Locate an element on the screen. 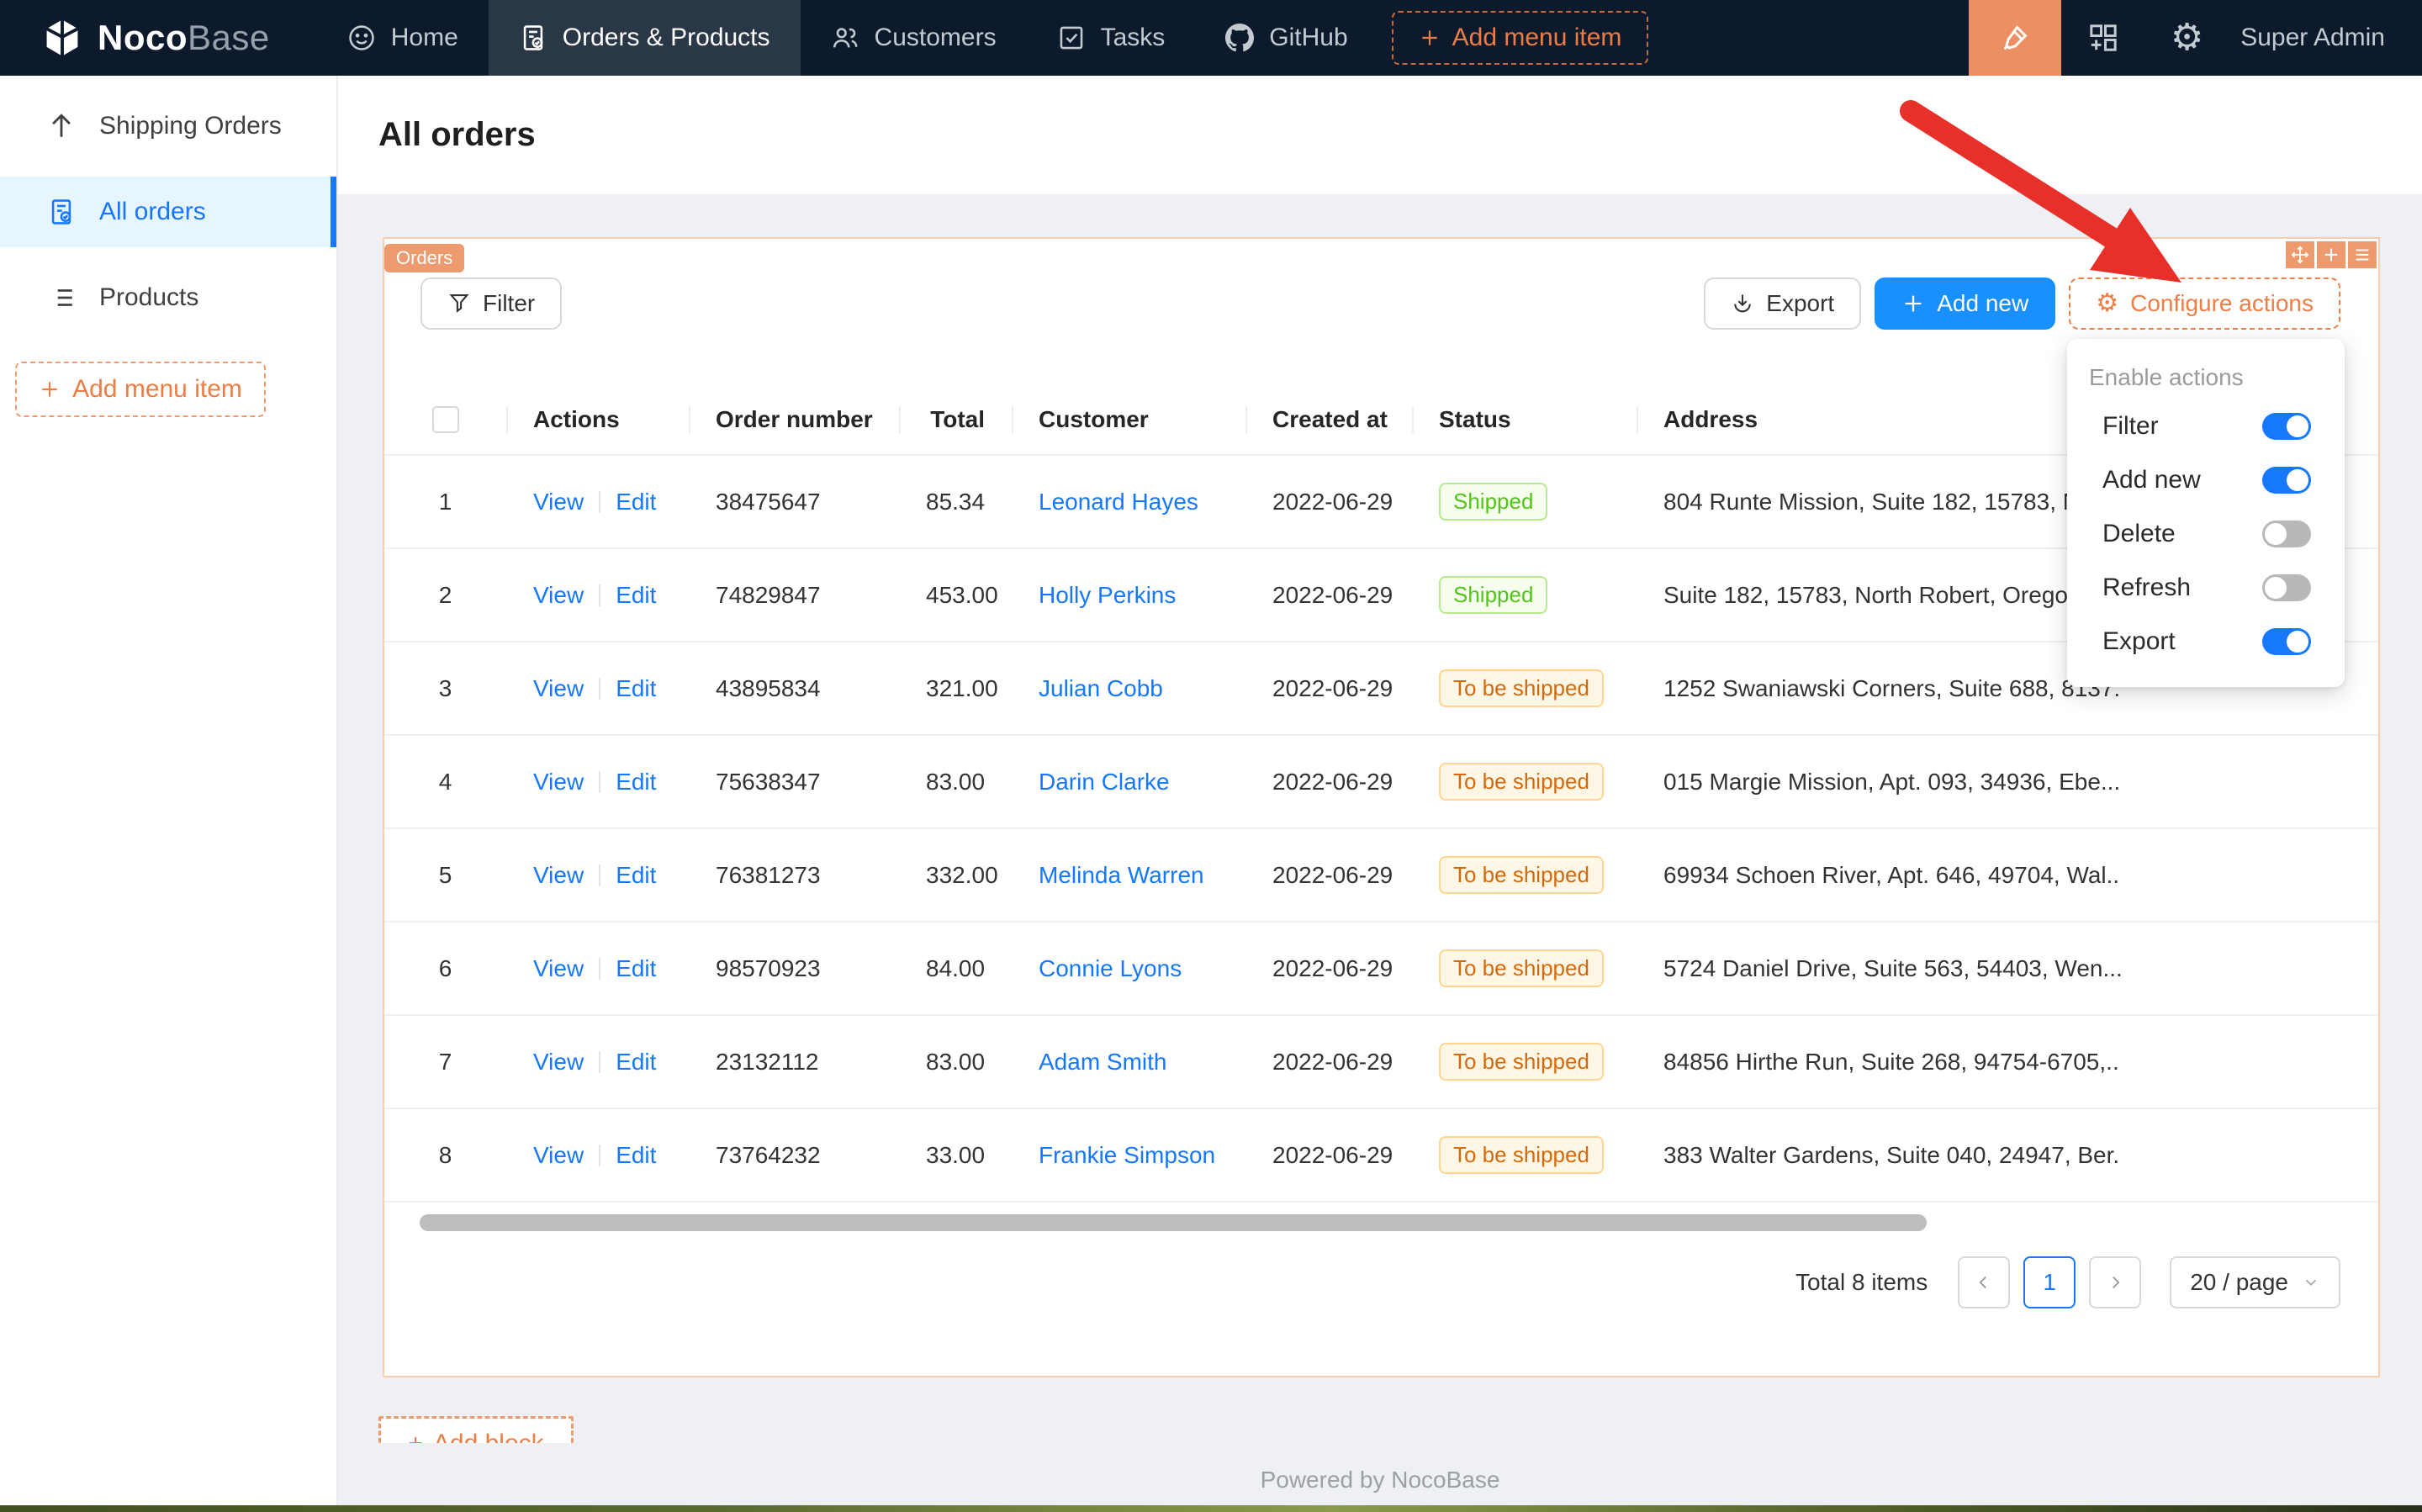 This screenshot has width=2422, height=1512. nav-item-customers: Customers is located at coordinates (914, 38).